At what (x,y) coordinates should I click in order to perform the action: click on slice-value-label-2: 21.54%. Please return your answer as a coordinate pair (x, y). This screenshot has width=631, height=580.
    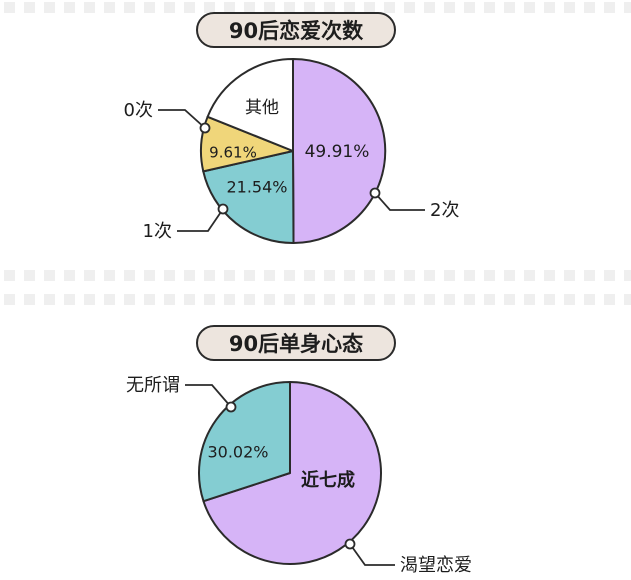
    Looking at the image, I should click on (256, 187).